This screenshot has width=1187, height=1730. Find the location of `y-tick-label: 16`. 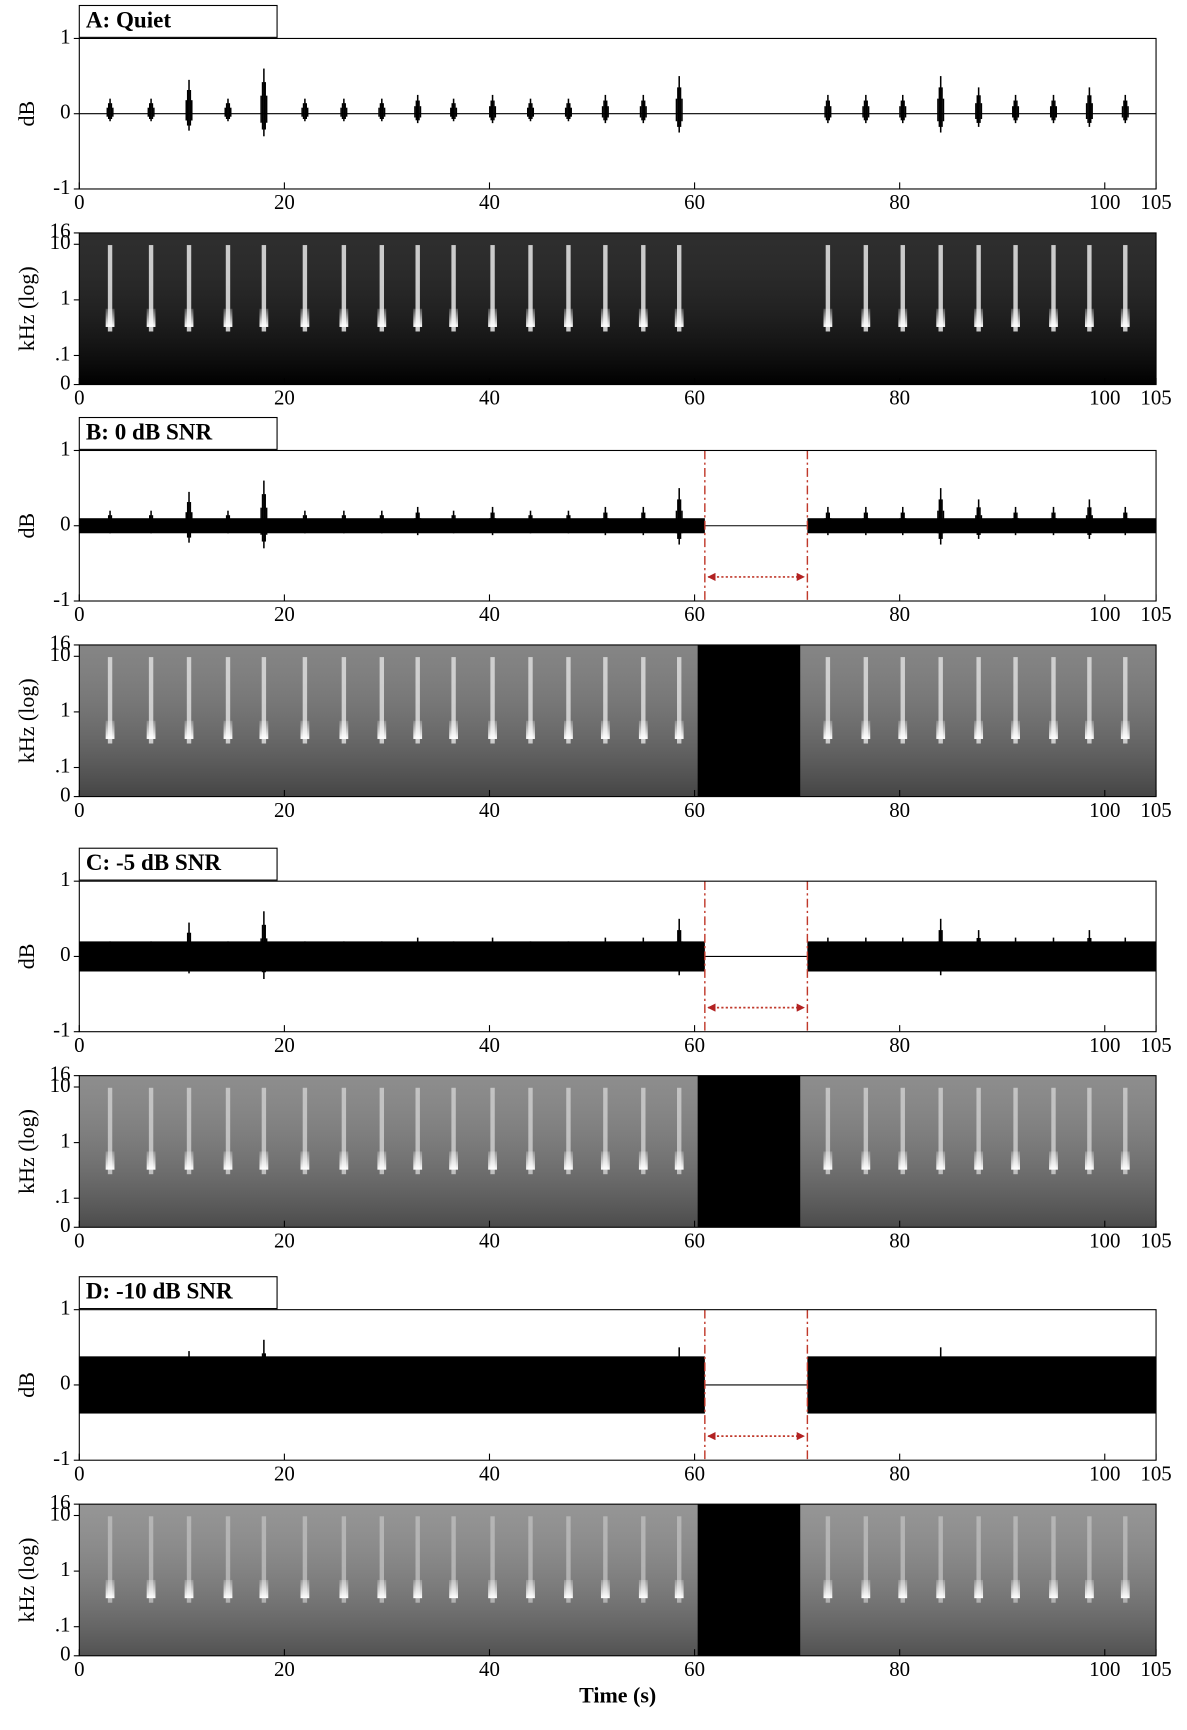

y-tick-label: 16 is located at coordinates (60, 643).